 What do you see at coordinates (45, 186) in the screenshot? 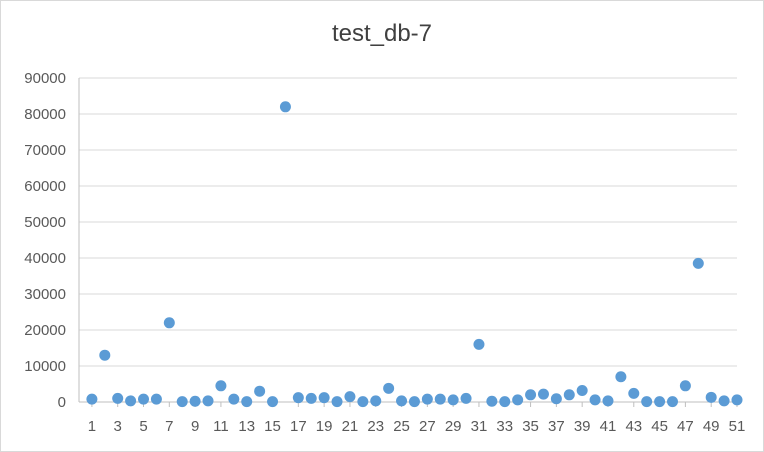
I see `y-tick-label: 60000` at bounding box center [45, 186].